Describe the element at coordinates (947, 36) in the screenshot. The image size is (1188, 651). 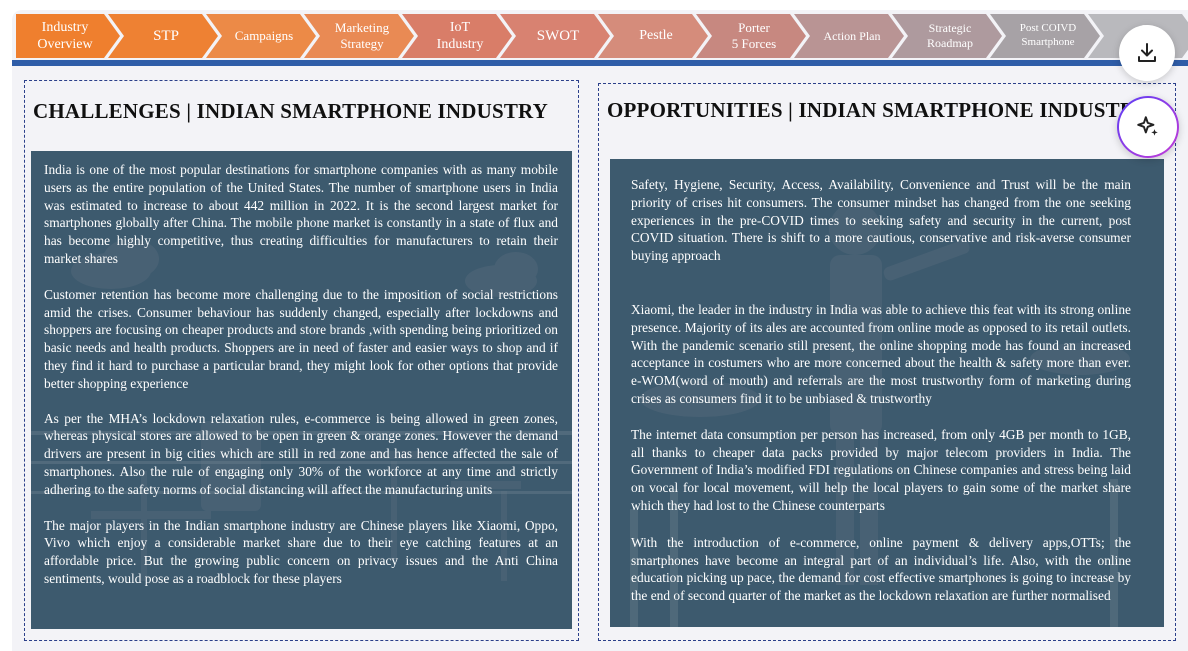
I see `nav-strategic-roadmap: Strategic Roadmap` at that location.